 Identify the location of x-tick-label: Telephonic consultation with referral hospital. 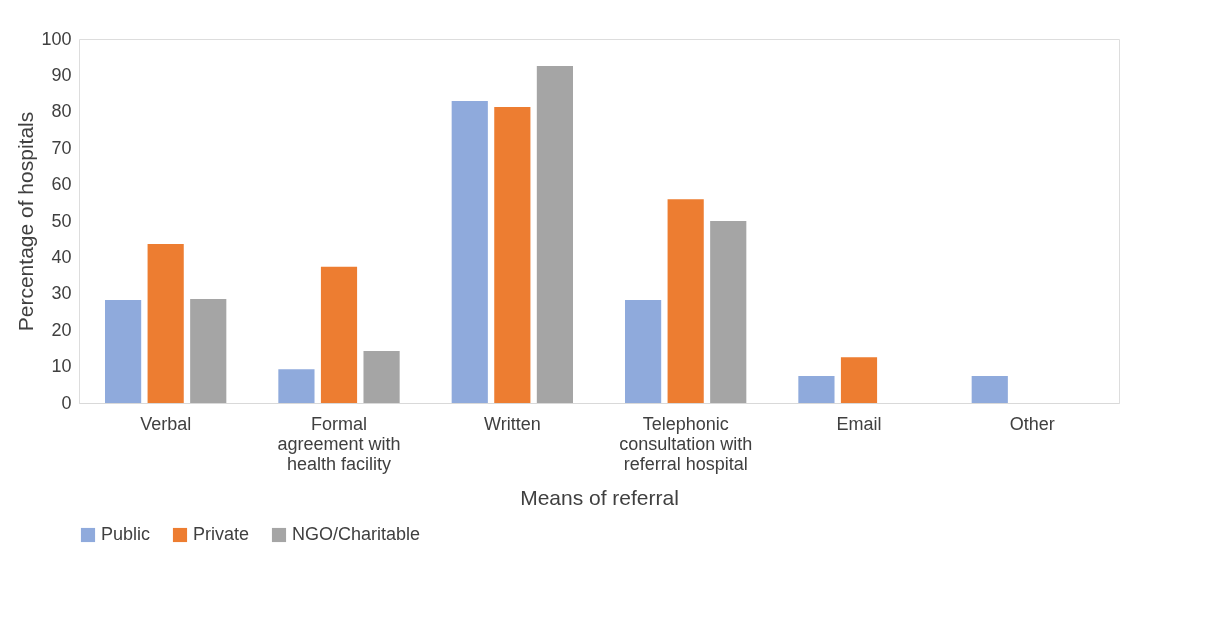
(686, 443).